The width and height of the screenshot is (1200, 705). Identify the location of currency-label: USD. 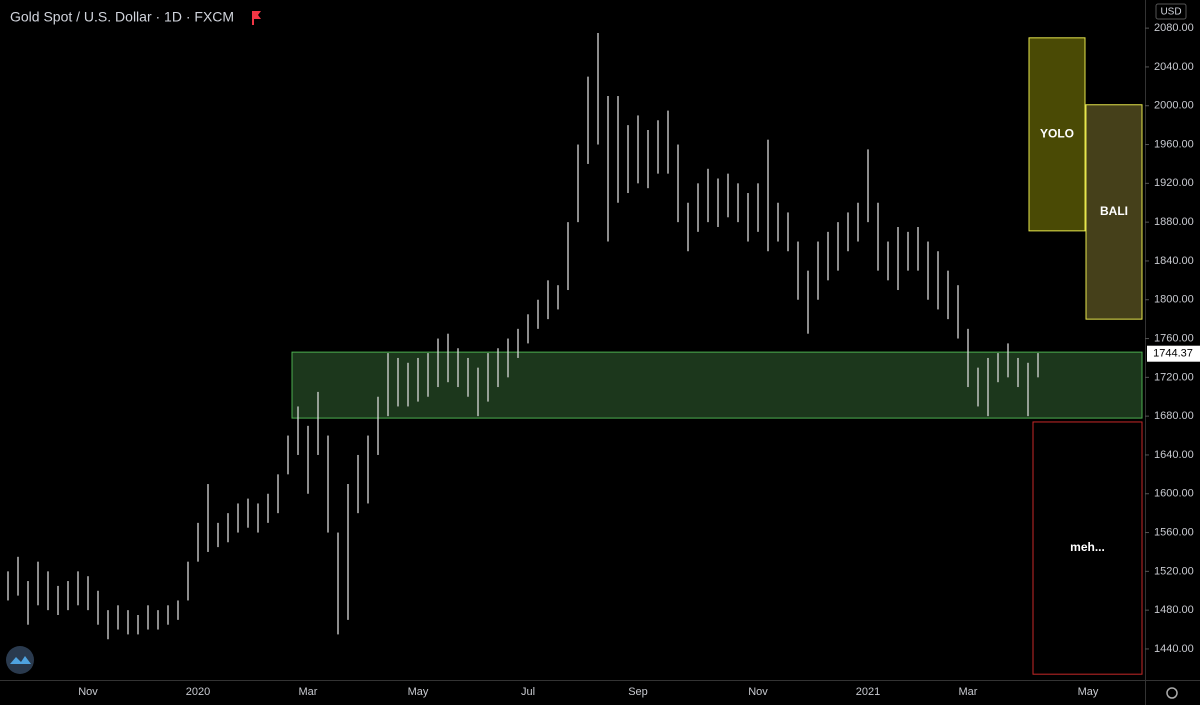
(1170, 12).